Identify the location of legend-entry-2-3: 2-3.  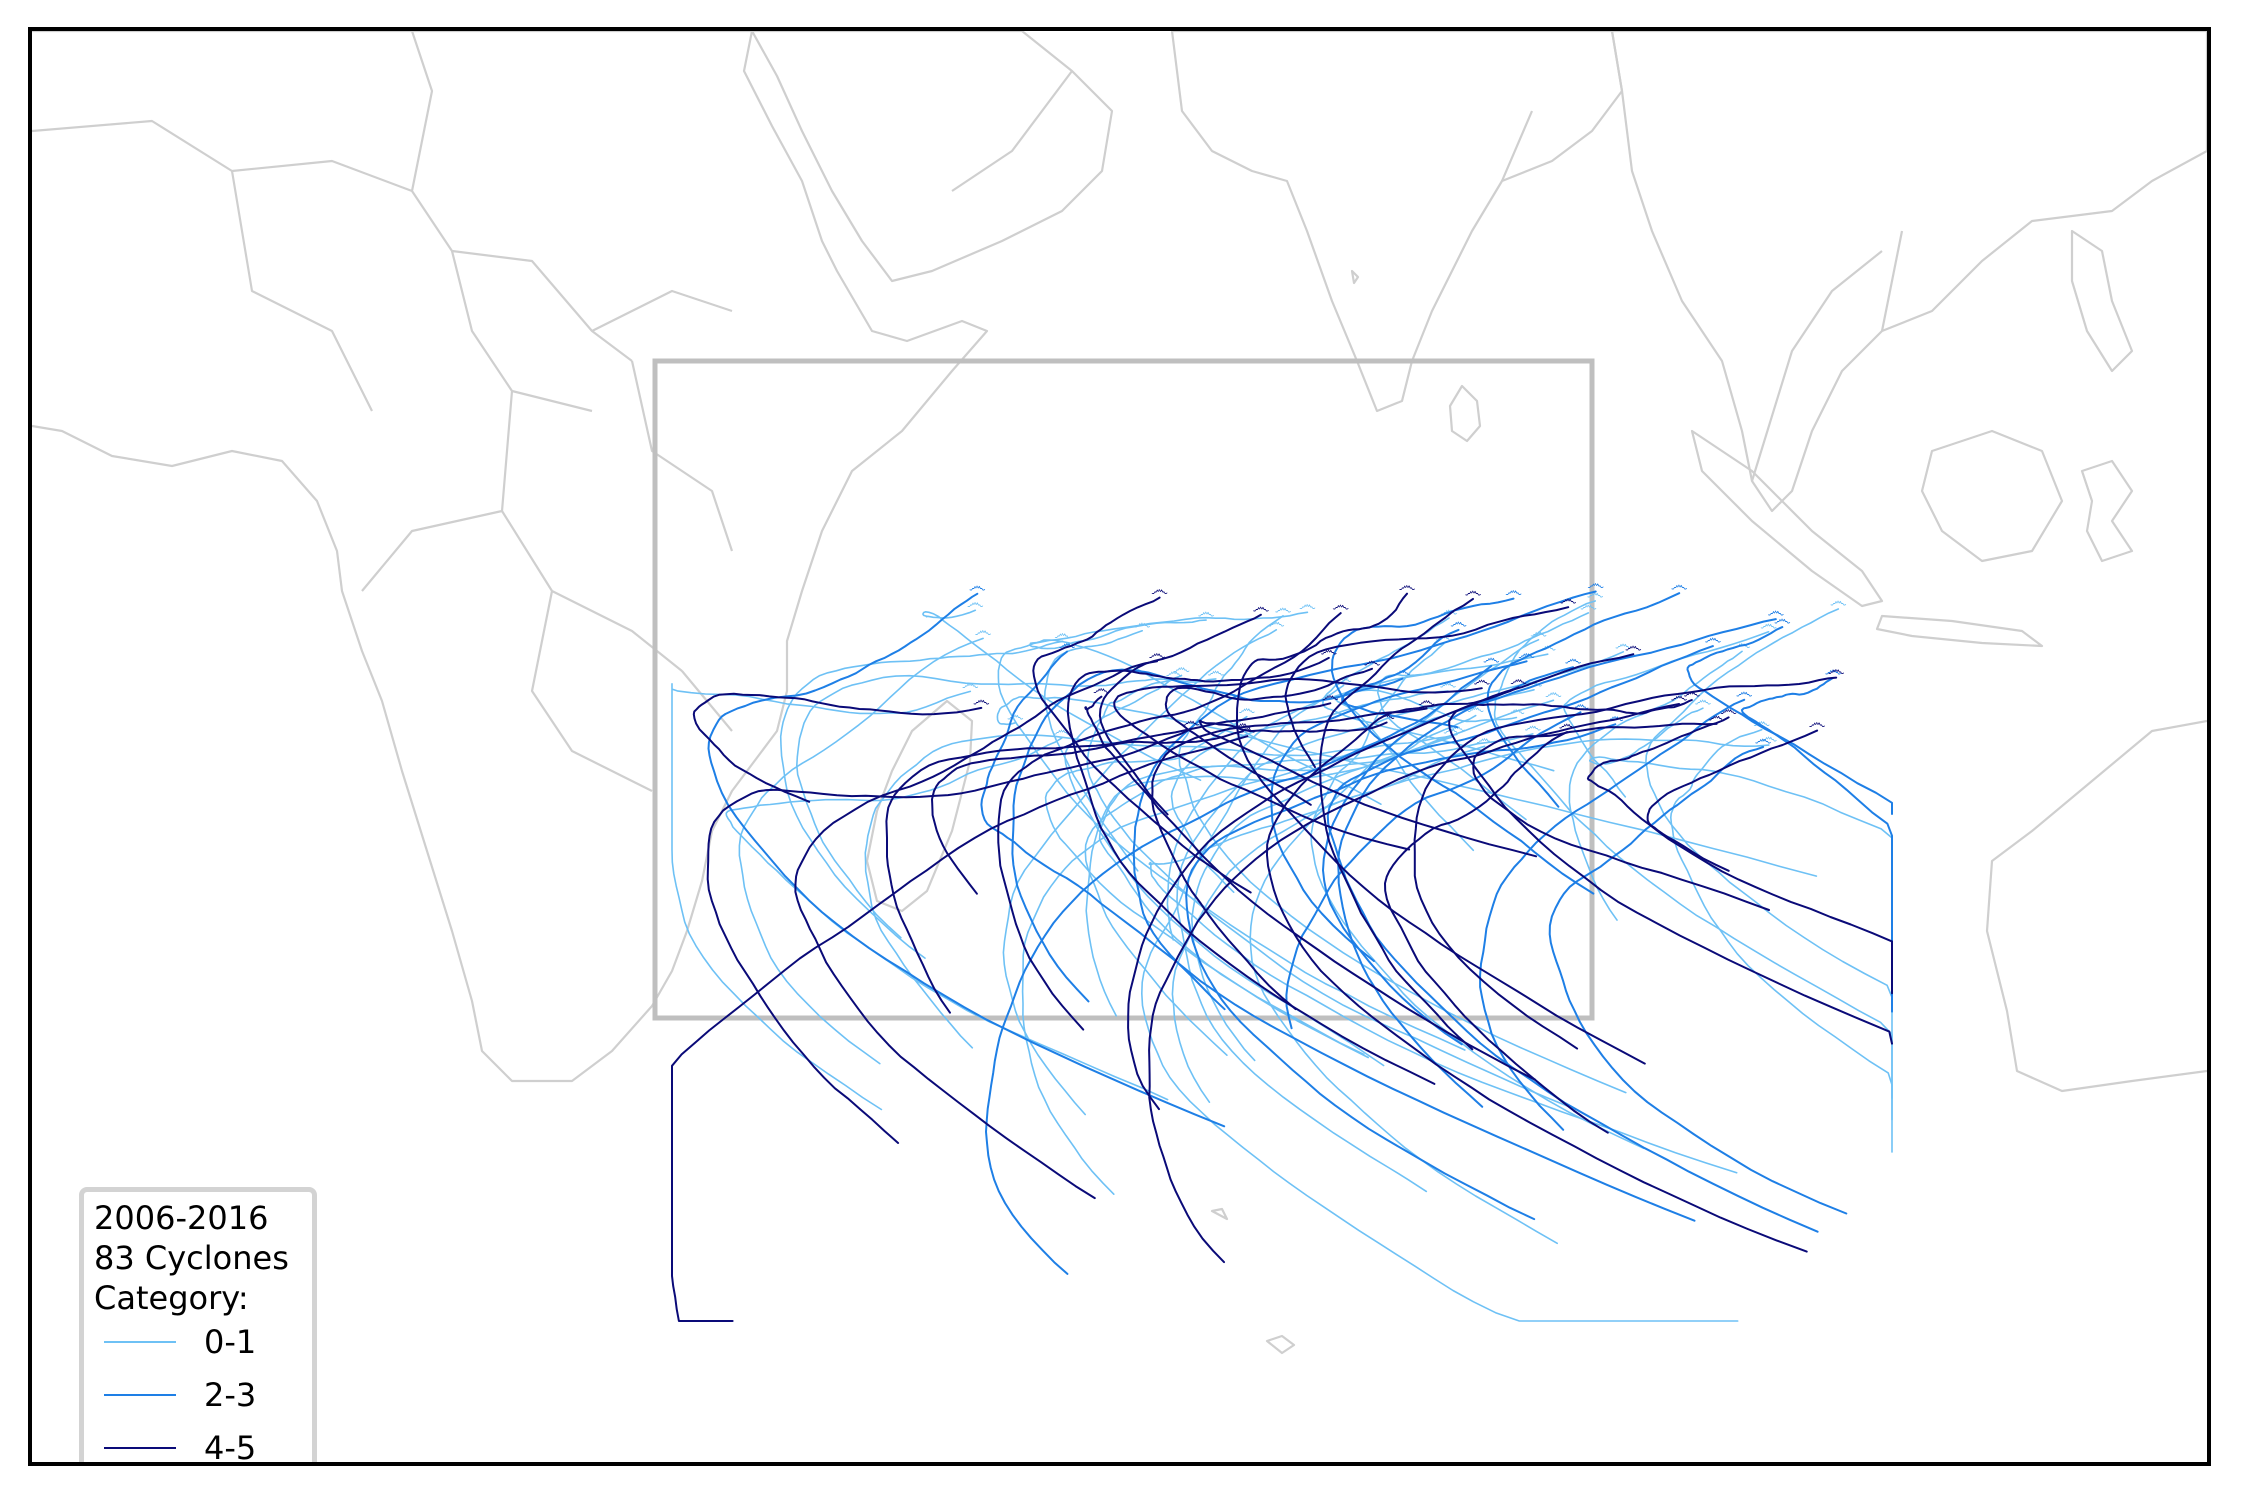
(204, 1395).